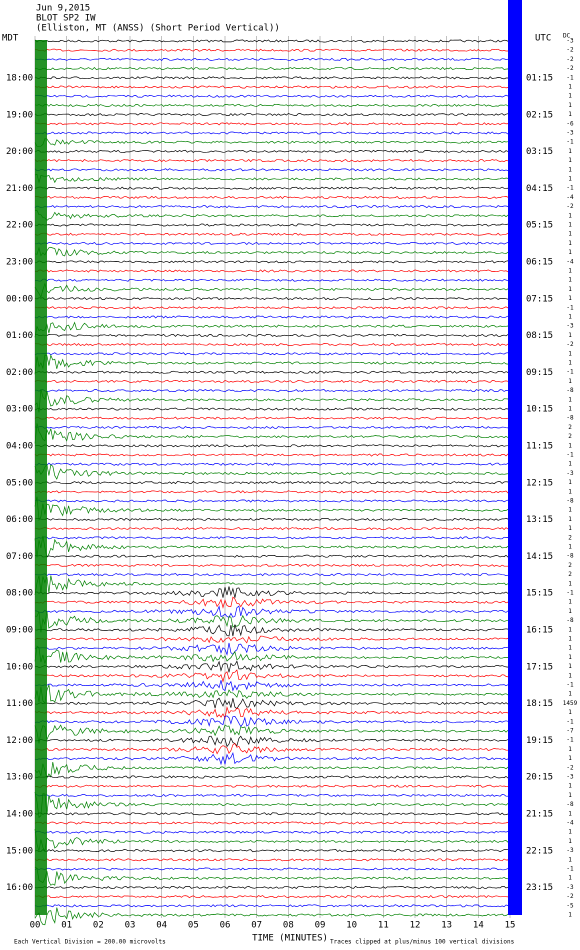 The image size is (580, 950). I want to click on offset-label: -6, so click(570, 123).